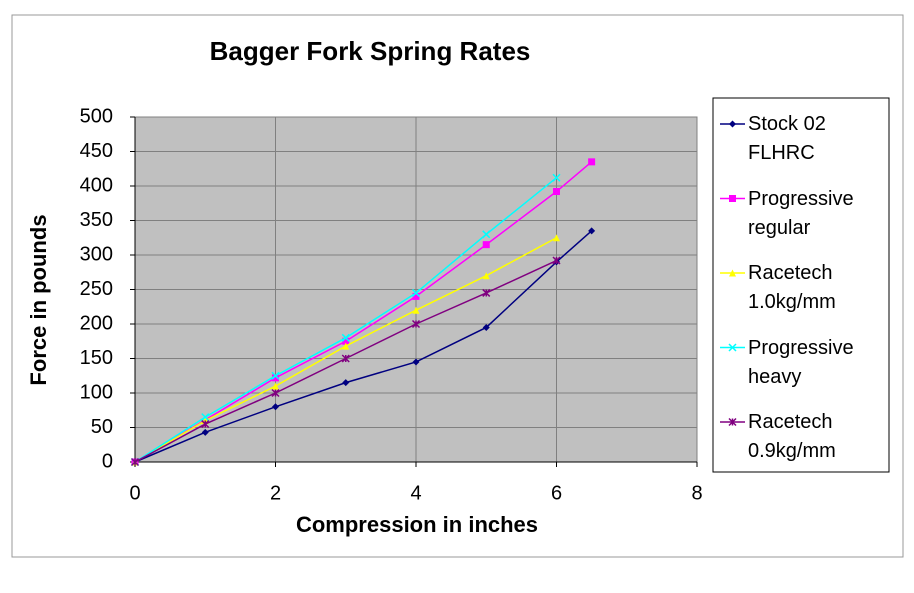 Image resolution: width=914 pixels, height=593 pixels. What do you see at coordinates (275, 493) in the screenshot?
I see `x-tick-label: 2` at bounding box center [275, 493].